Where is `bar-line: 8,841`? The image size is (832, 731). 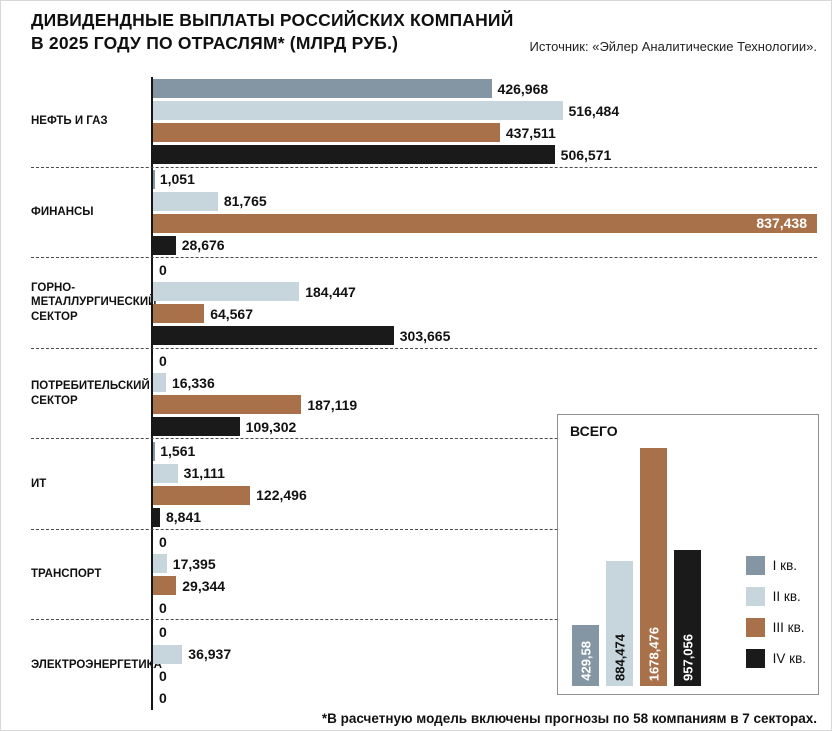 bar-line: 8,841 is located at coordinates (485, 517).